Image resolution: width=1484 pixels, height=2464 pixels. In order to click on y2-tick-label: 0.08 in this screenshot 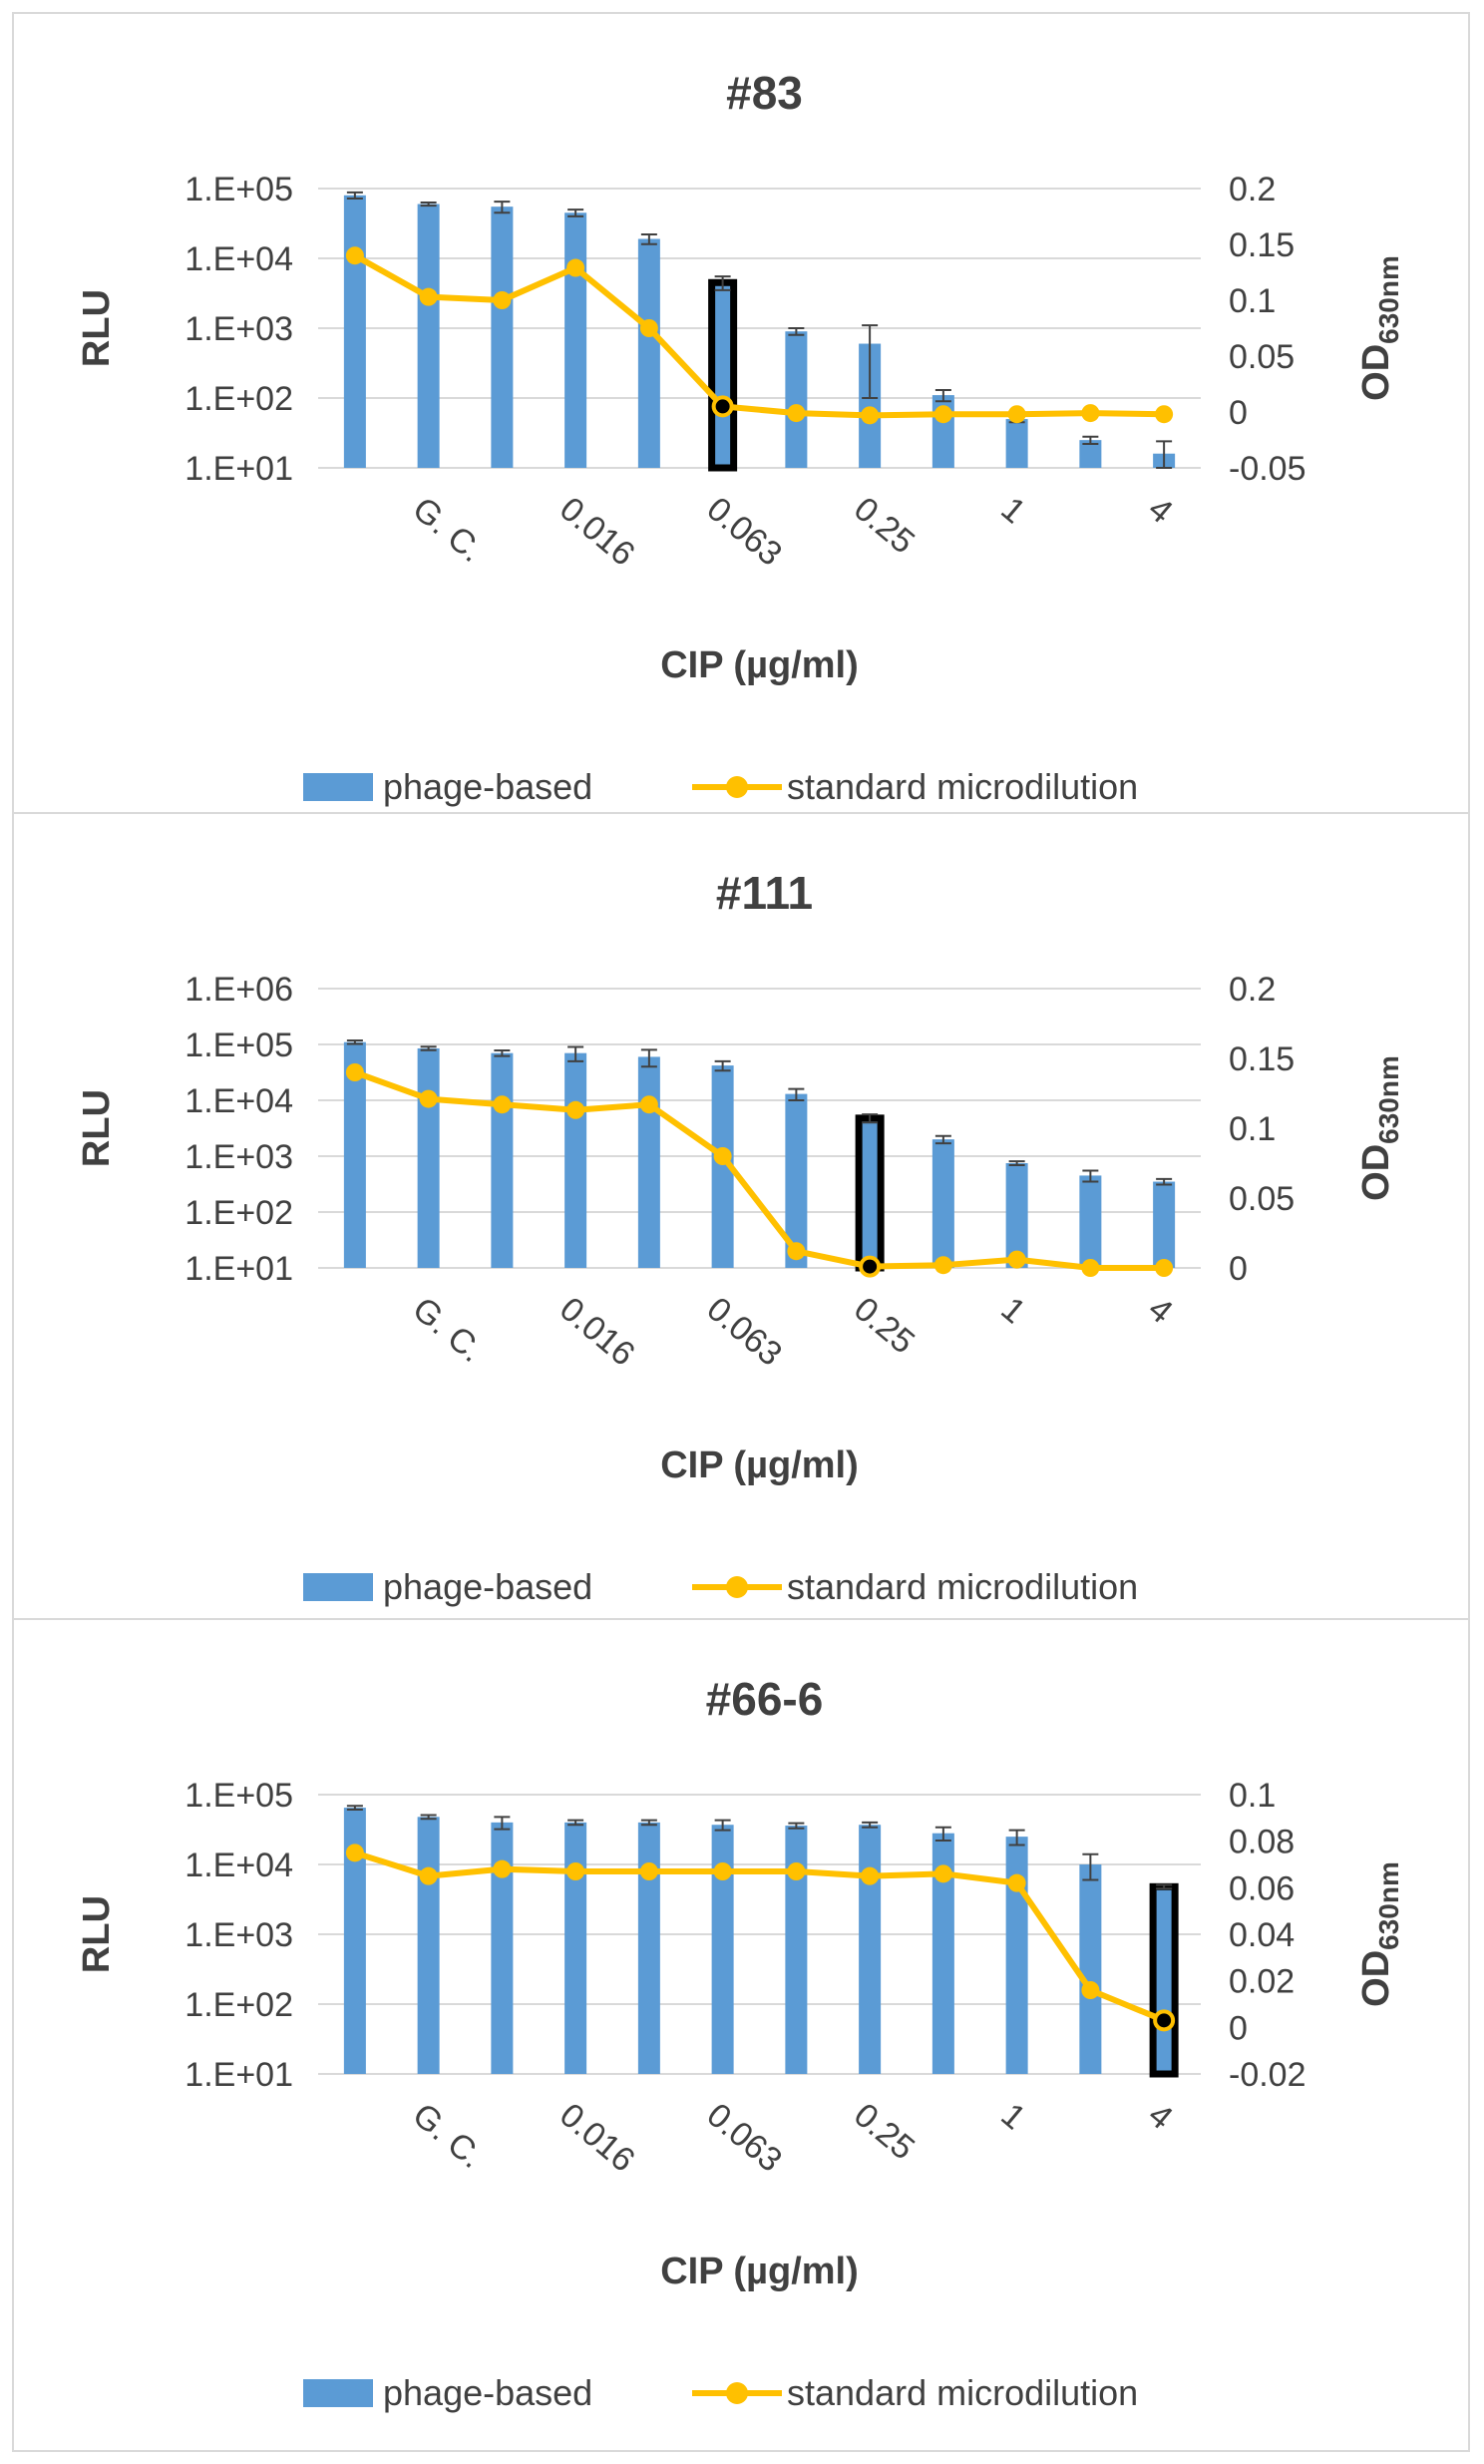, I will do `click(1262, 1842)`.